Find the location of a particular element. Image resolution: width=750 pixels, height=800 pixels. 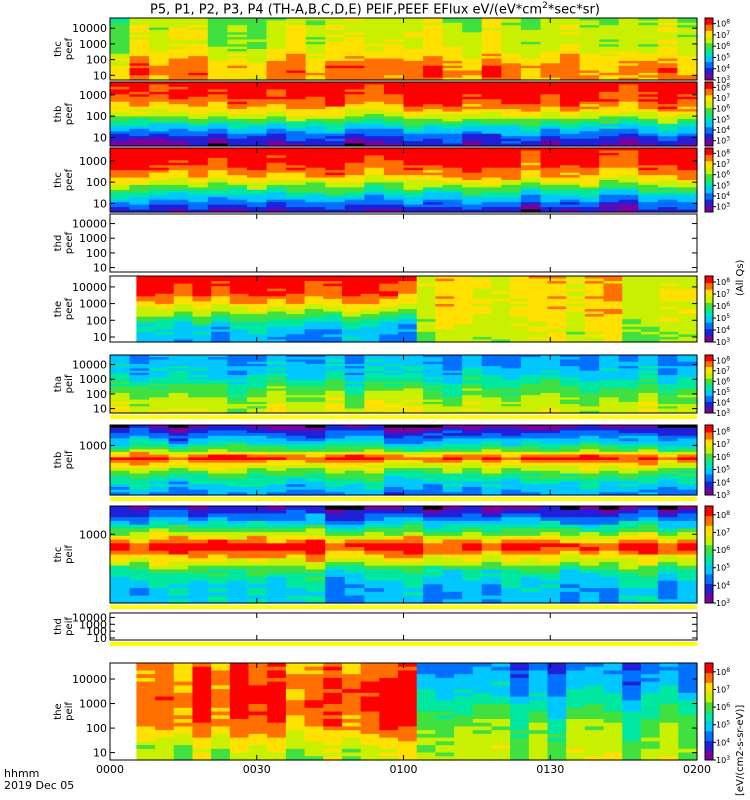

colorbar-tick-exponent: 3 is located at coordinates (728, 78).